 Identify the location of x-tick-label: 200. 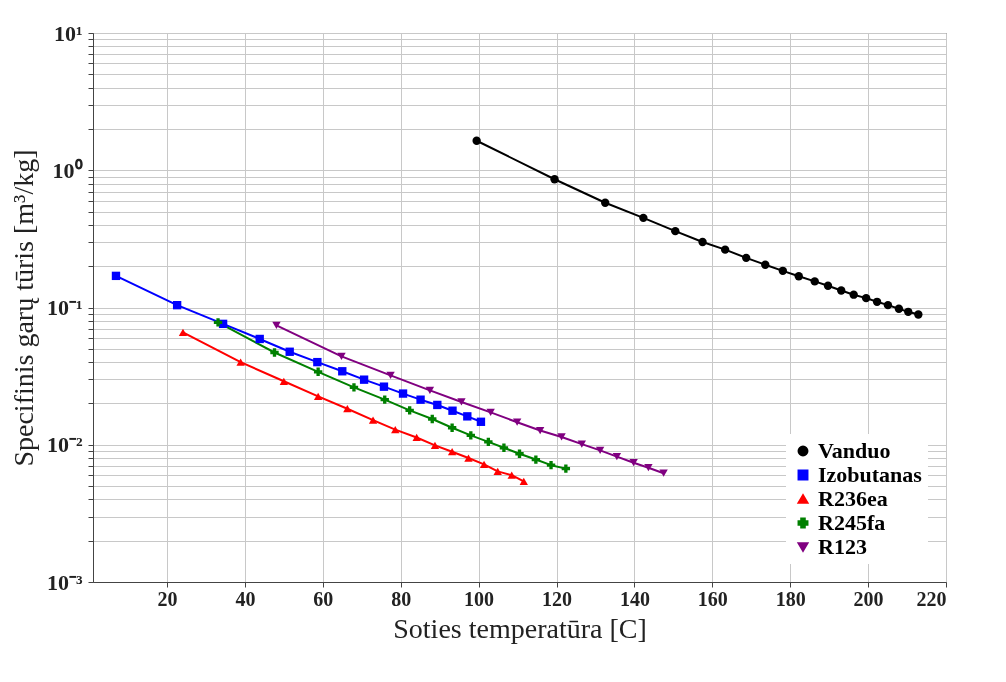
(868, 598).